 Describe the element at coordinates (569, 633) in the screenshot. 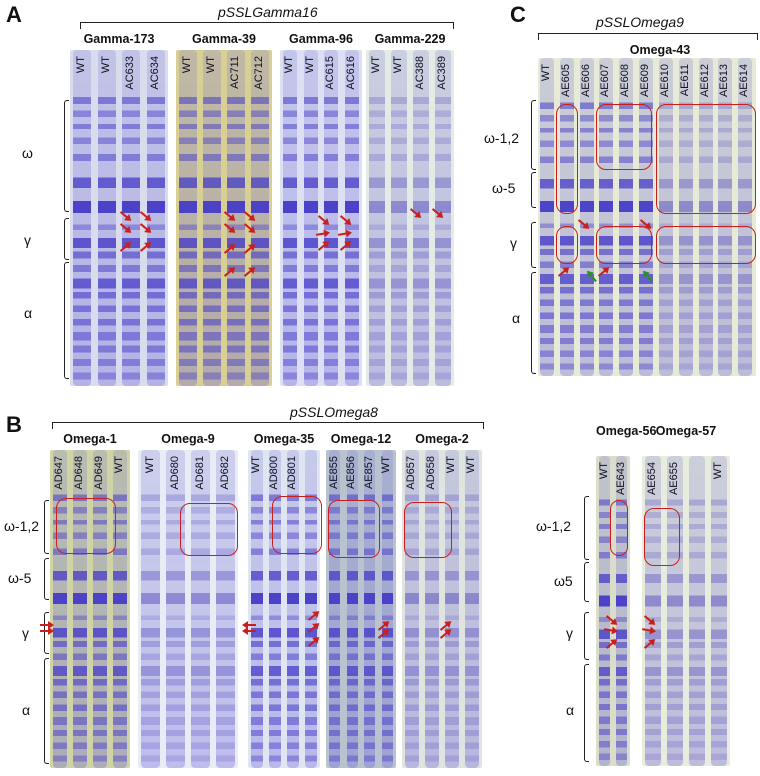

I see `panel-b2-region-gamma: γ` at that location.